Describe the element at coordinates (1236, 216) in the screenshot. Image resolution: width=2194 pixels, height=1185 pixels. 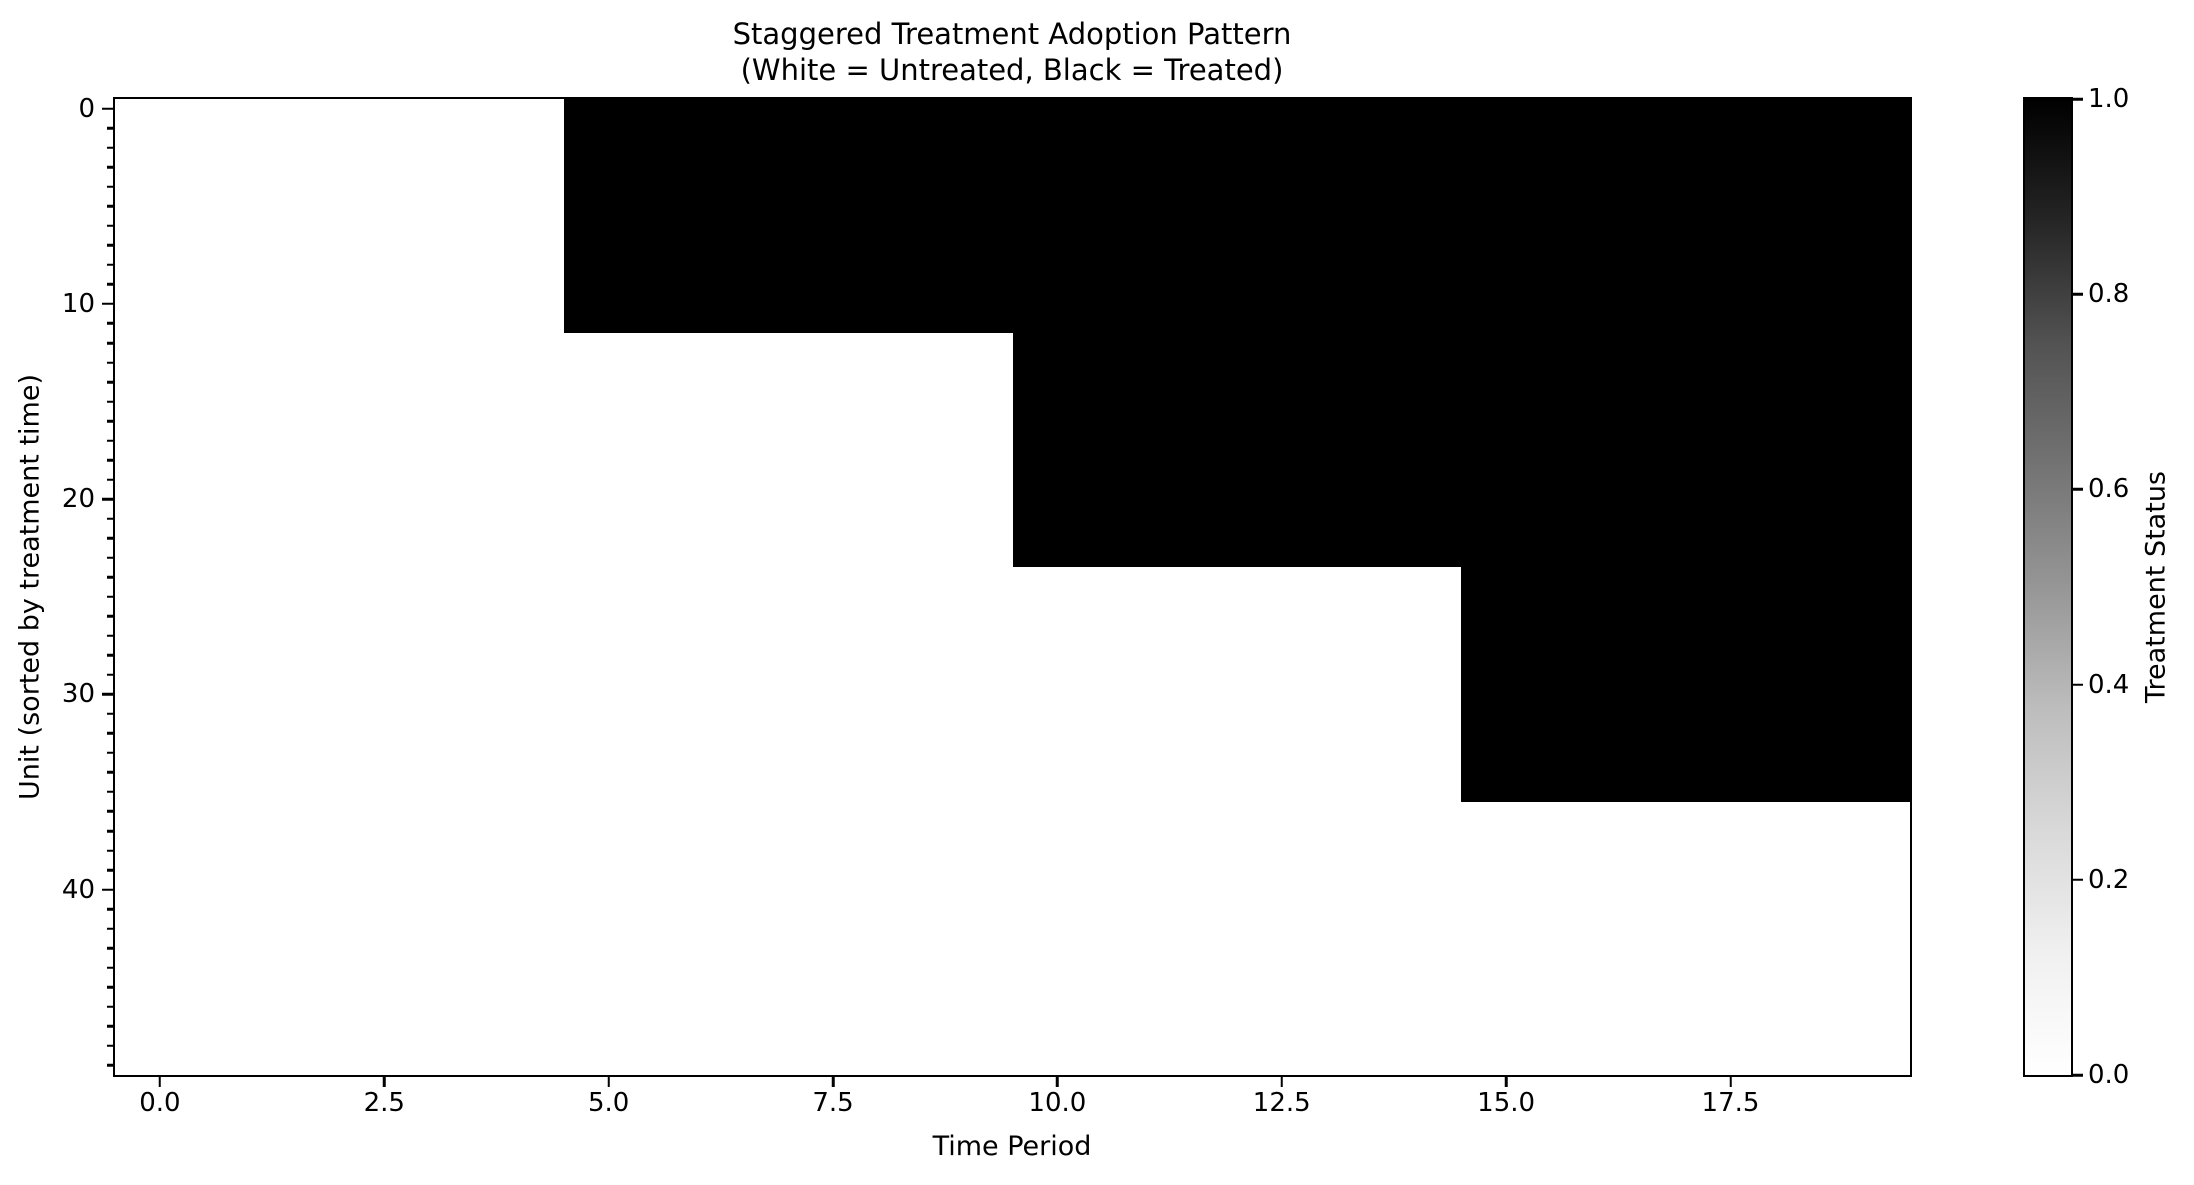
I see `treated-region-cohort-adopt-t5` at that location.